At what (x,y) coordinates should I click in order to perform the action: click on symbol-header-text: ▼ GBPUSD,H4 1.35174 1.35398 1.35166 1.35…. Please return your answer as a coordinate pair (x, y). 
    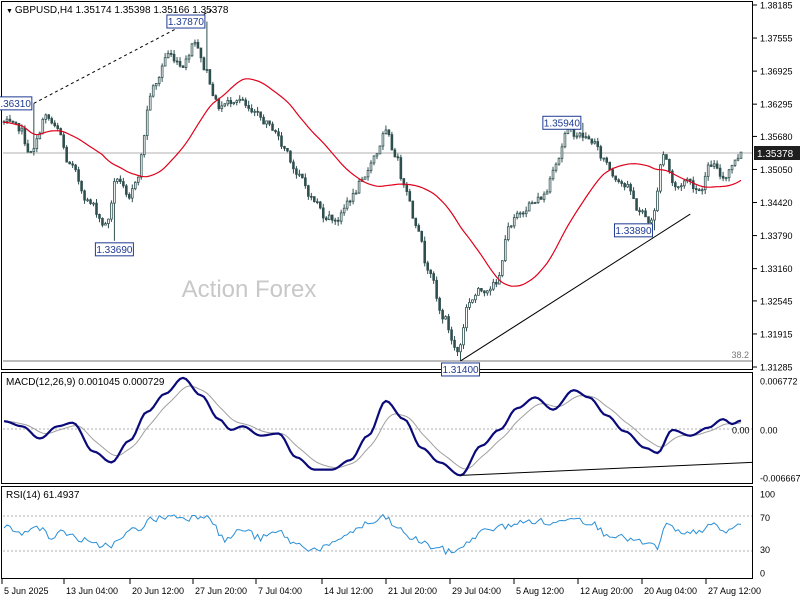
    Looking at the image, I should click on (117, 10).